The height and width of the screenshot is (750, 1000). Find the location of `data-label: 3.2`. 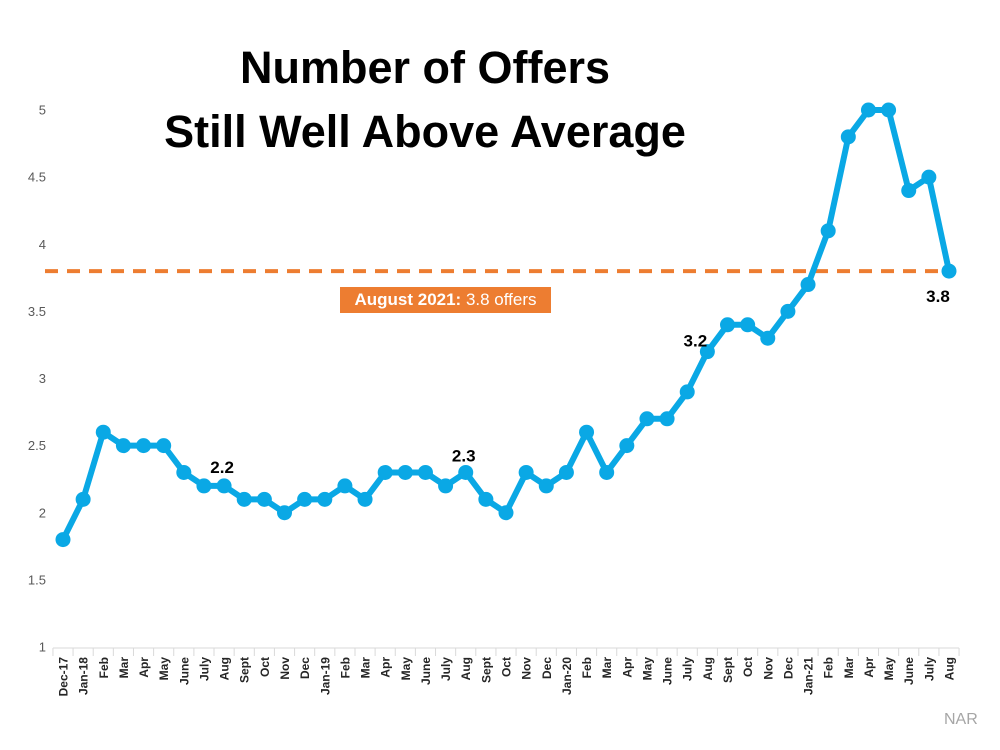

data-label: 3.2 is located at coordinates (696, 341).